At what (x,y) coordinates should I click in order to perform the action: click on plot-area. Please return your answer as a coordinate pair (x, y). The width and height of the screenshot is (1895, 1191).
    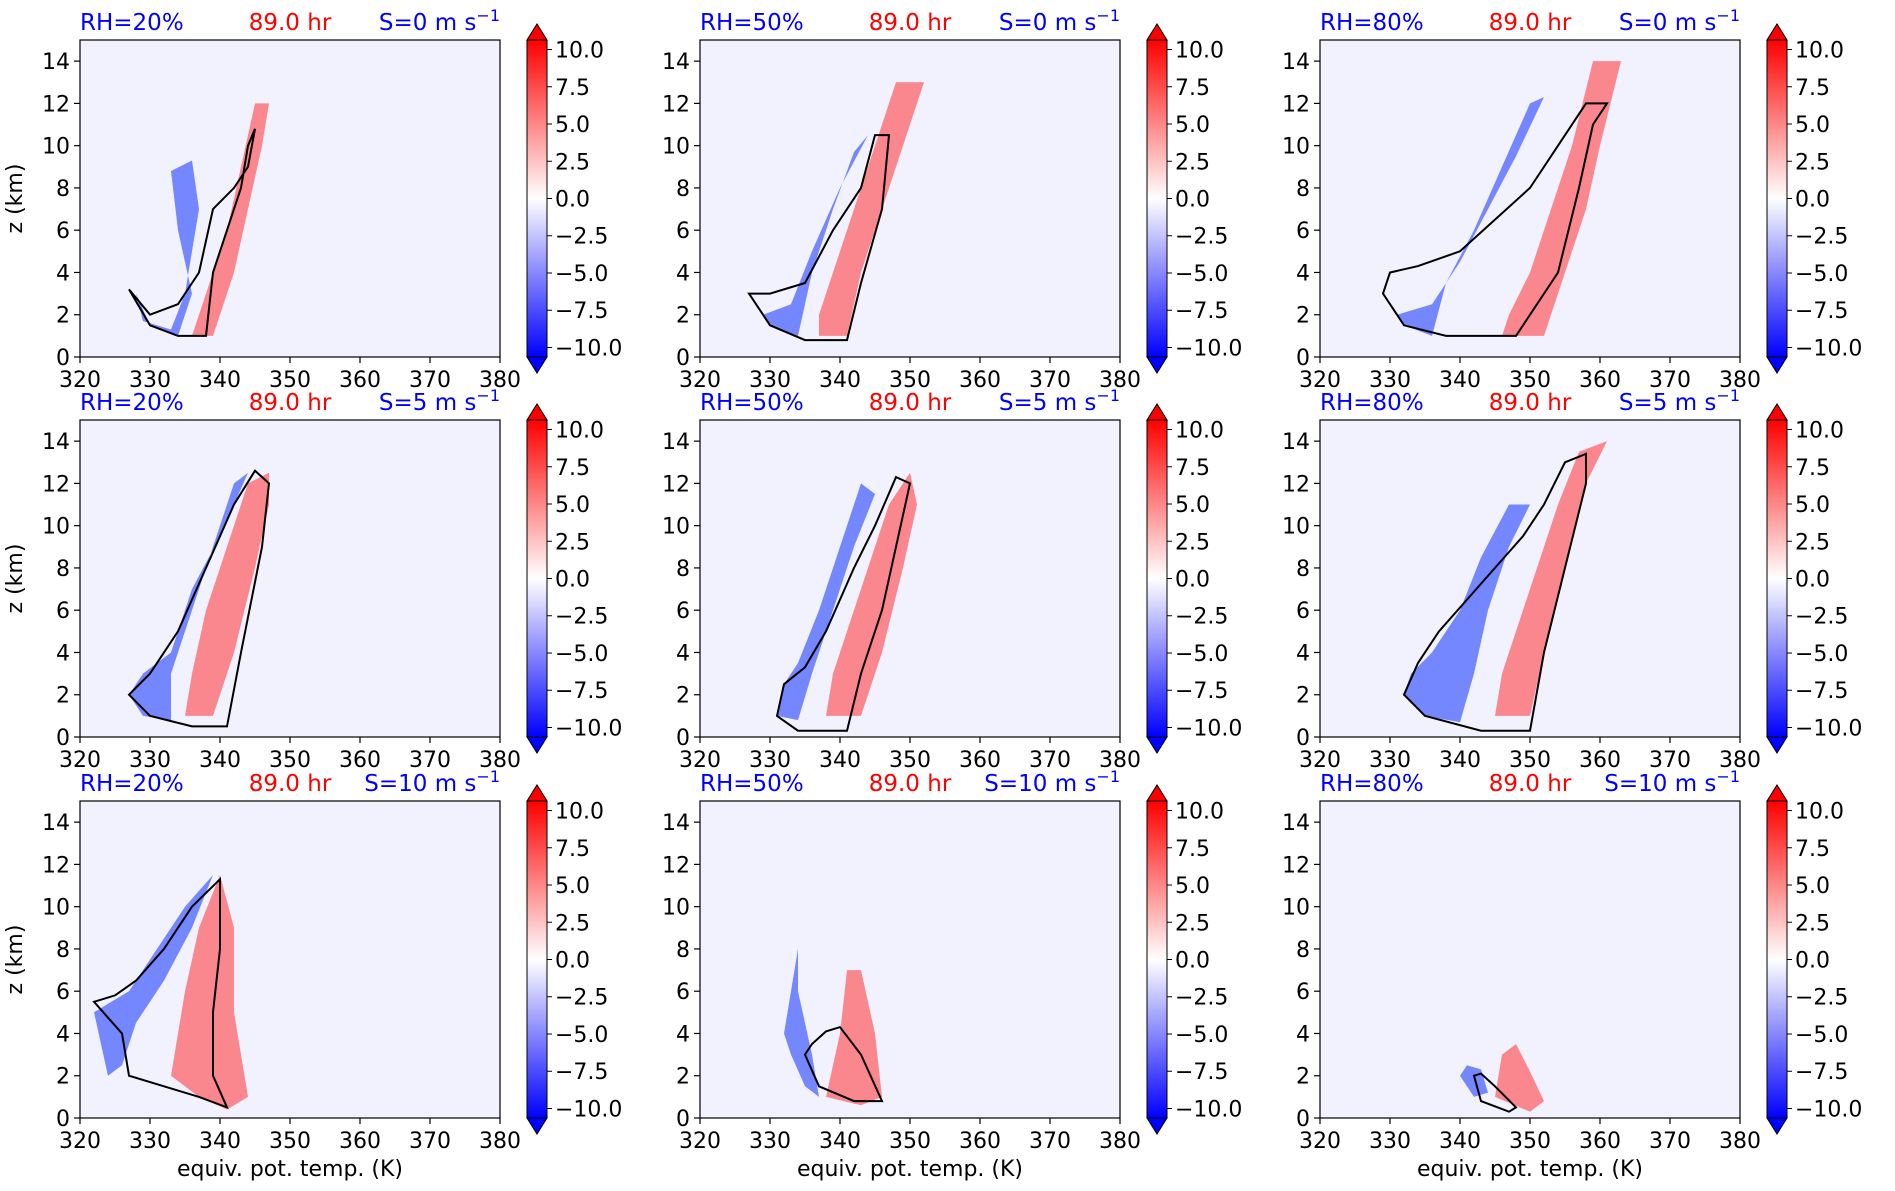
    Looking at the image, I should click on (910, 578).